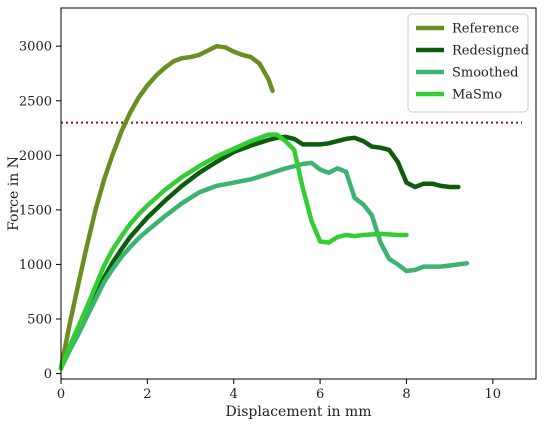 The width and height of the screenshot is (550, 425). I want to click on y-tick-label: 1500, so click(35, 210).